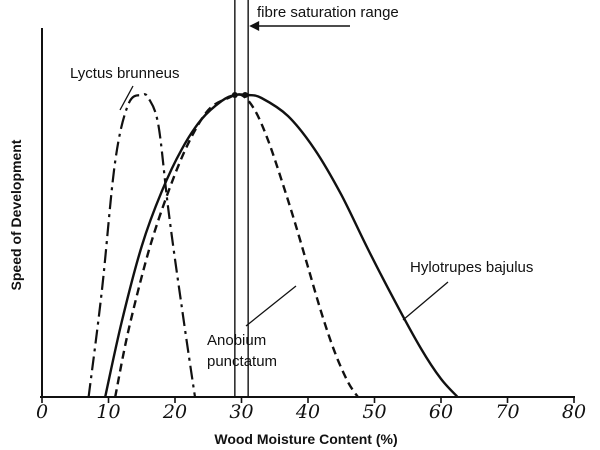 The image size is (600, 450). Describe the element at coordinates (271, 306) in the screenshot. I see `anobium-leader` at that location.